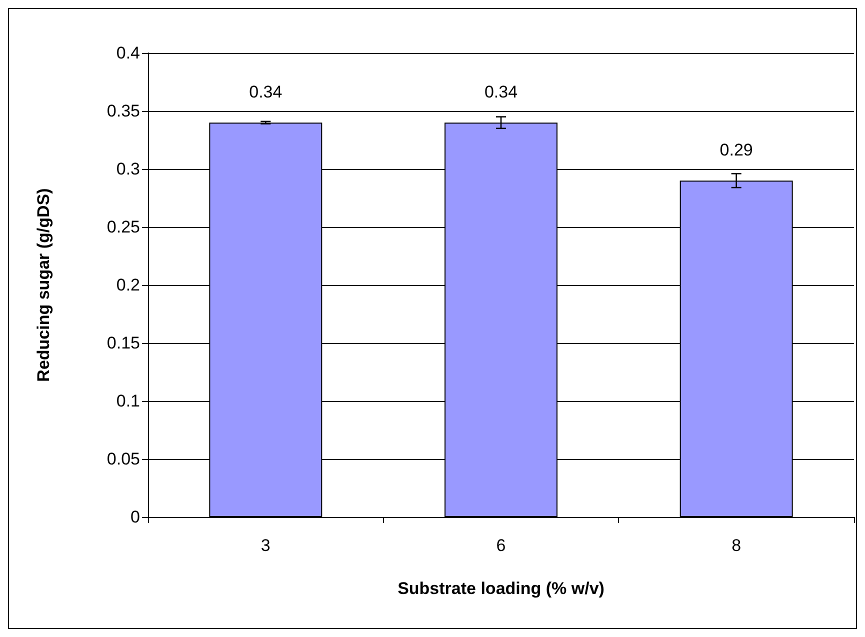 Image resolution: width=865 pixels, height=637 pixels. I want to click on y-axis-title: Reducing sugar (g/gDS), so click(43, 285).